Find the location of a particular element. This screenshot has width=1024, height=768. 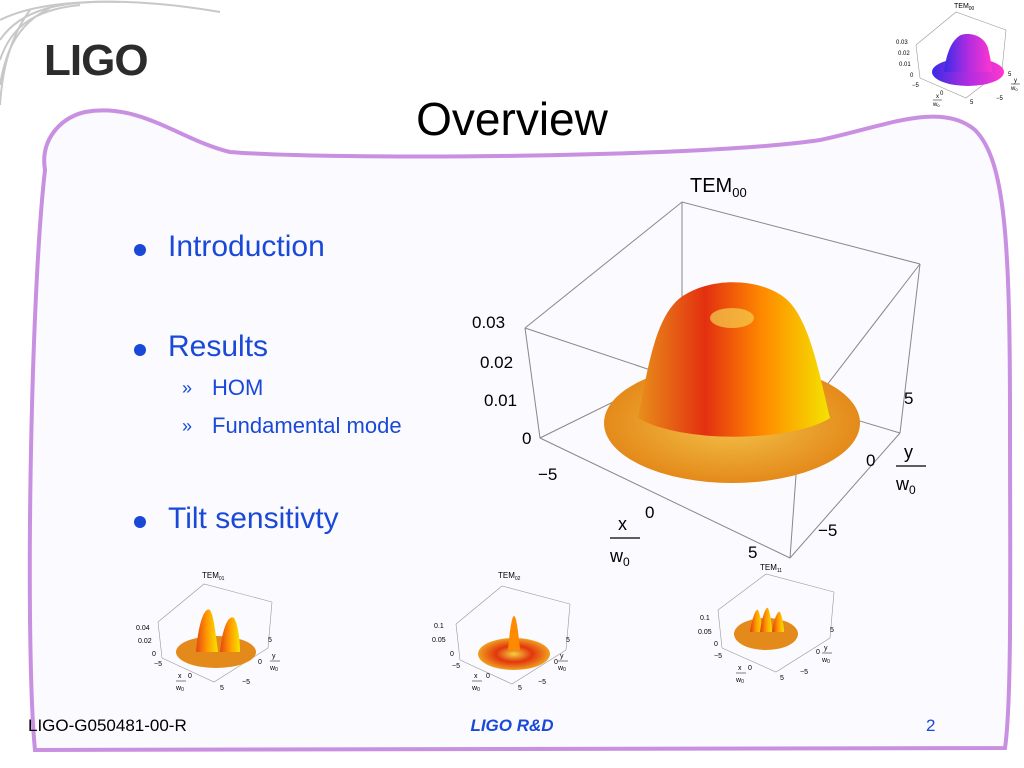

z-tick-3: 0.01 is located at coordinates (500, 400).